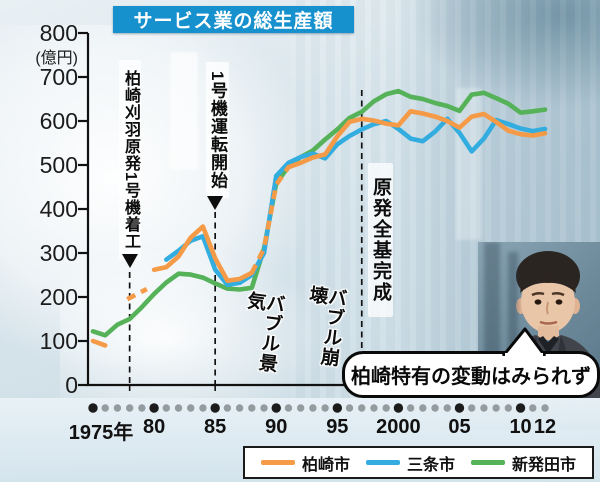 The width and height of the screenshot is (600, 482). I want to click on y-tick-label: 200, so click(58, 297).